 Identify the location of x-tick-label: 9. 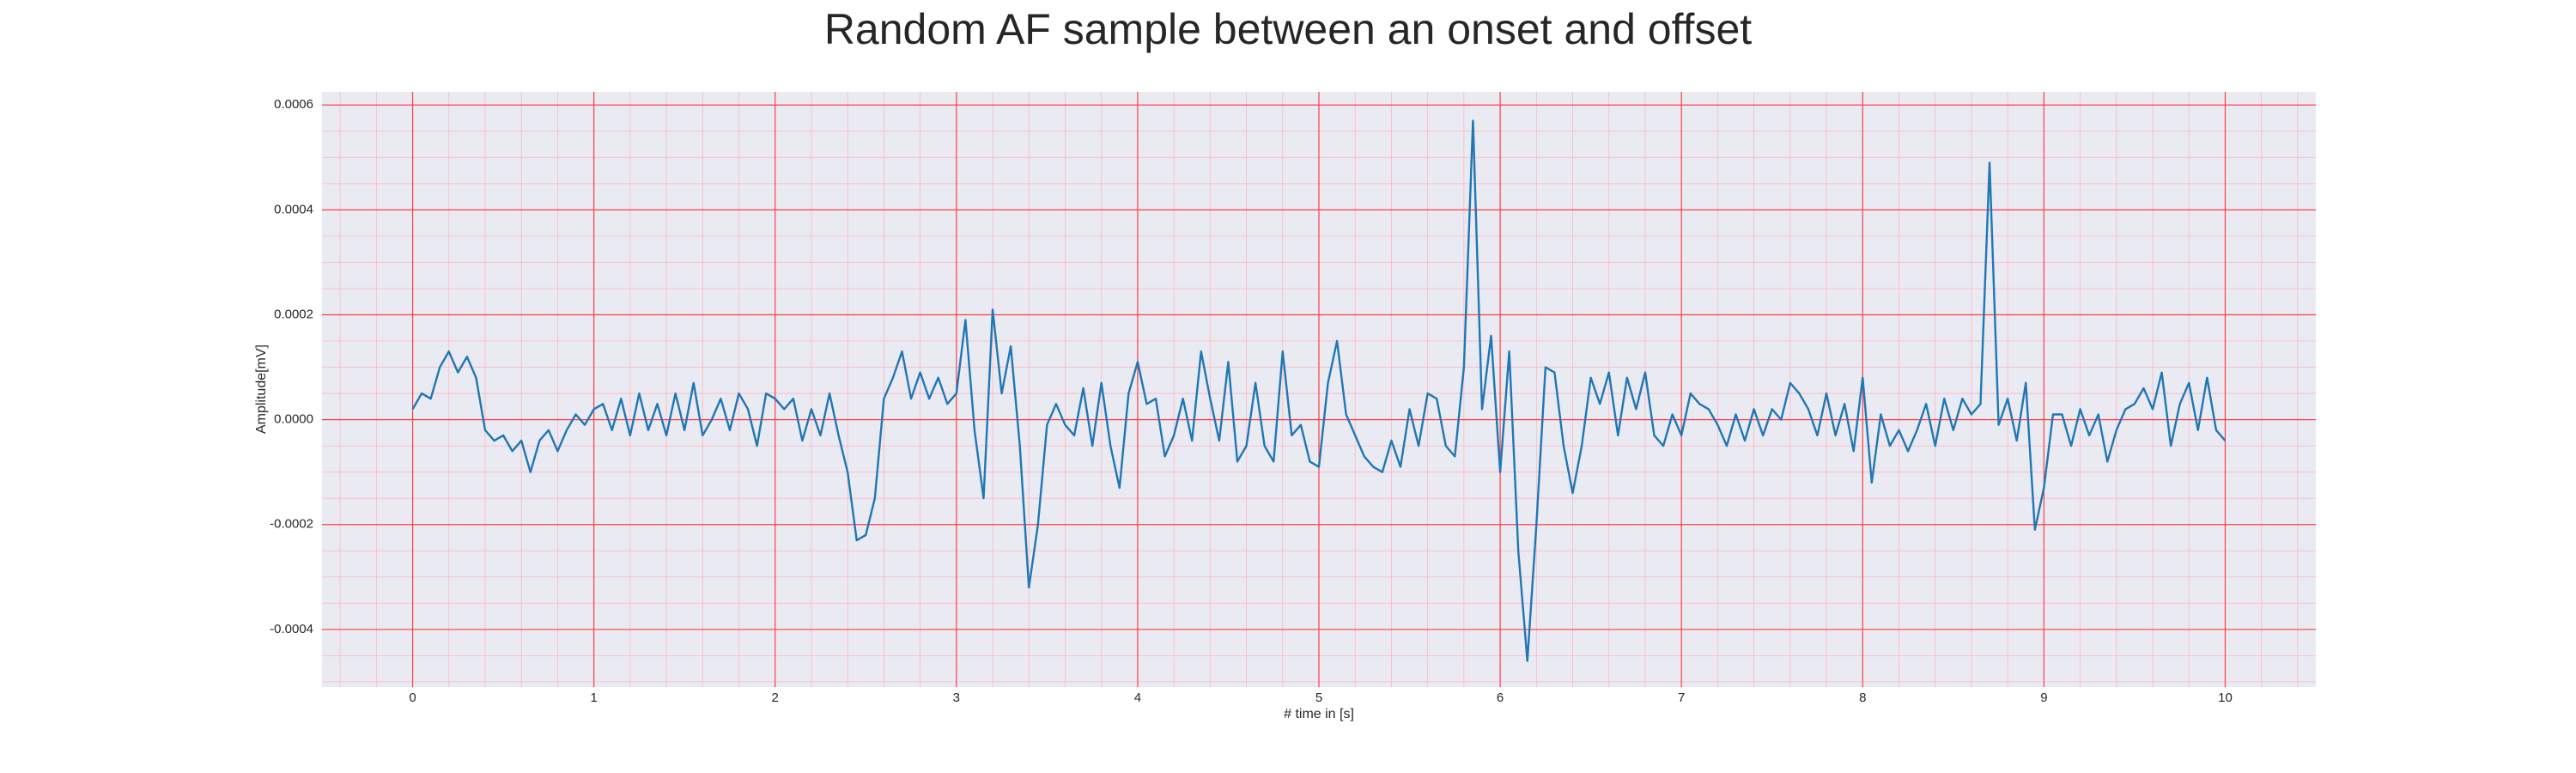
(2043, 698).